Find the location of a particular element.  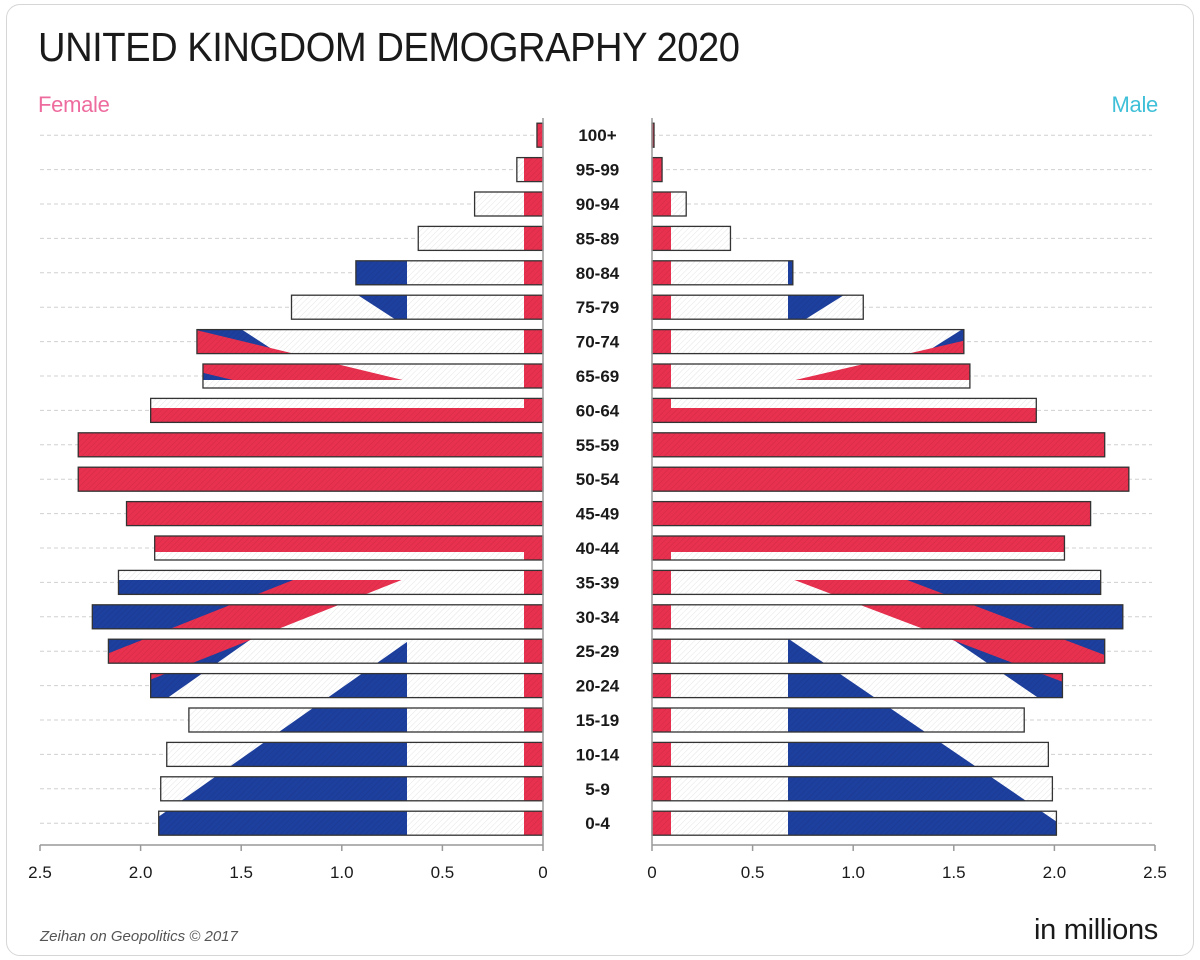

age-group-label: 60-64 is located at coordinates (598, 410).